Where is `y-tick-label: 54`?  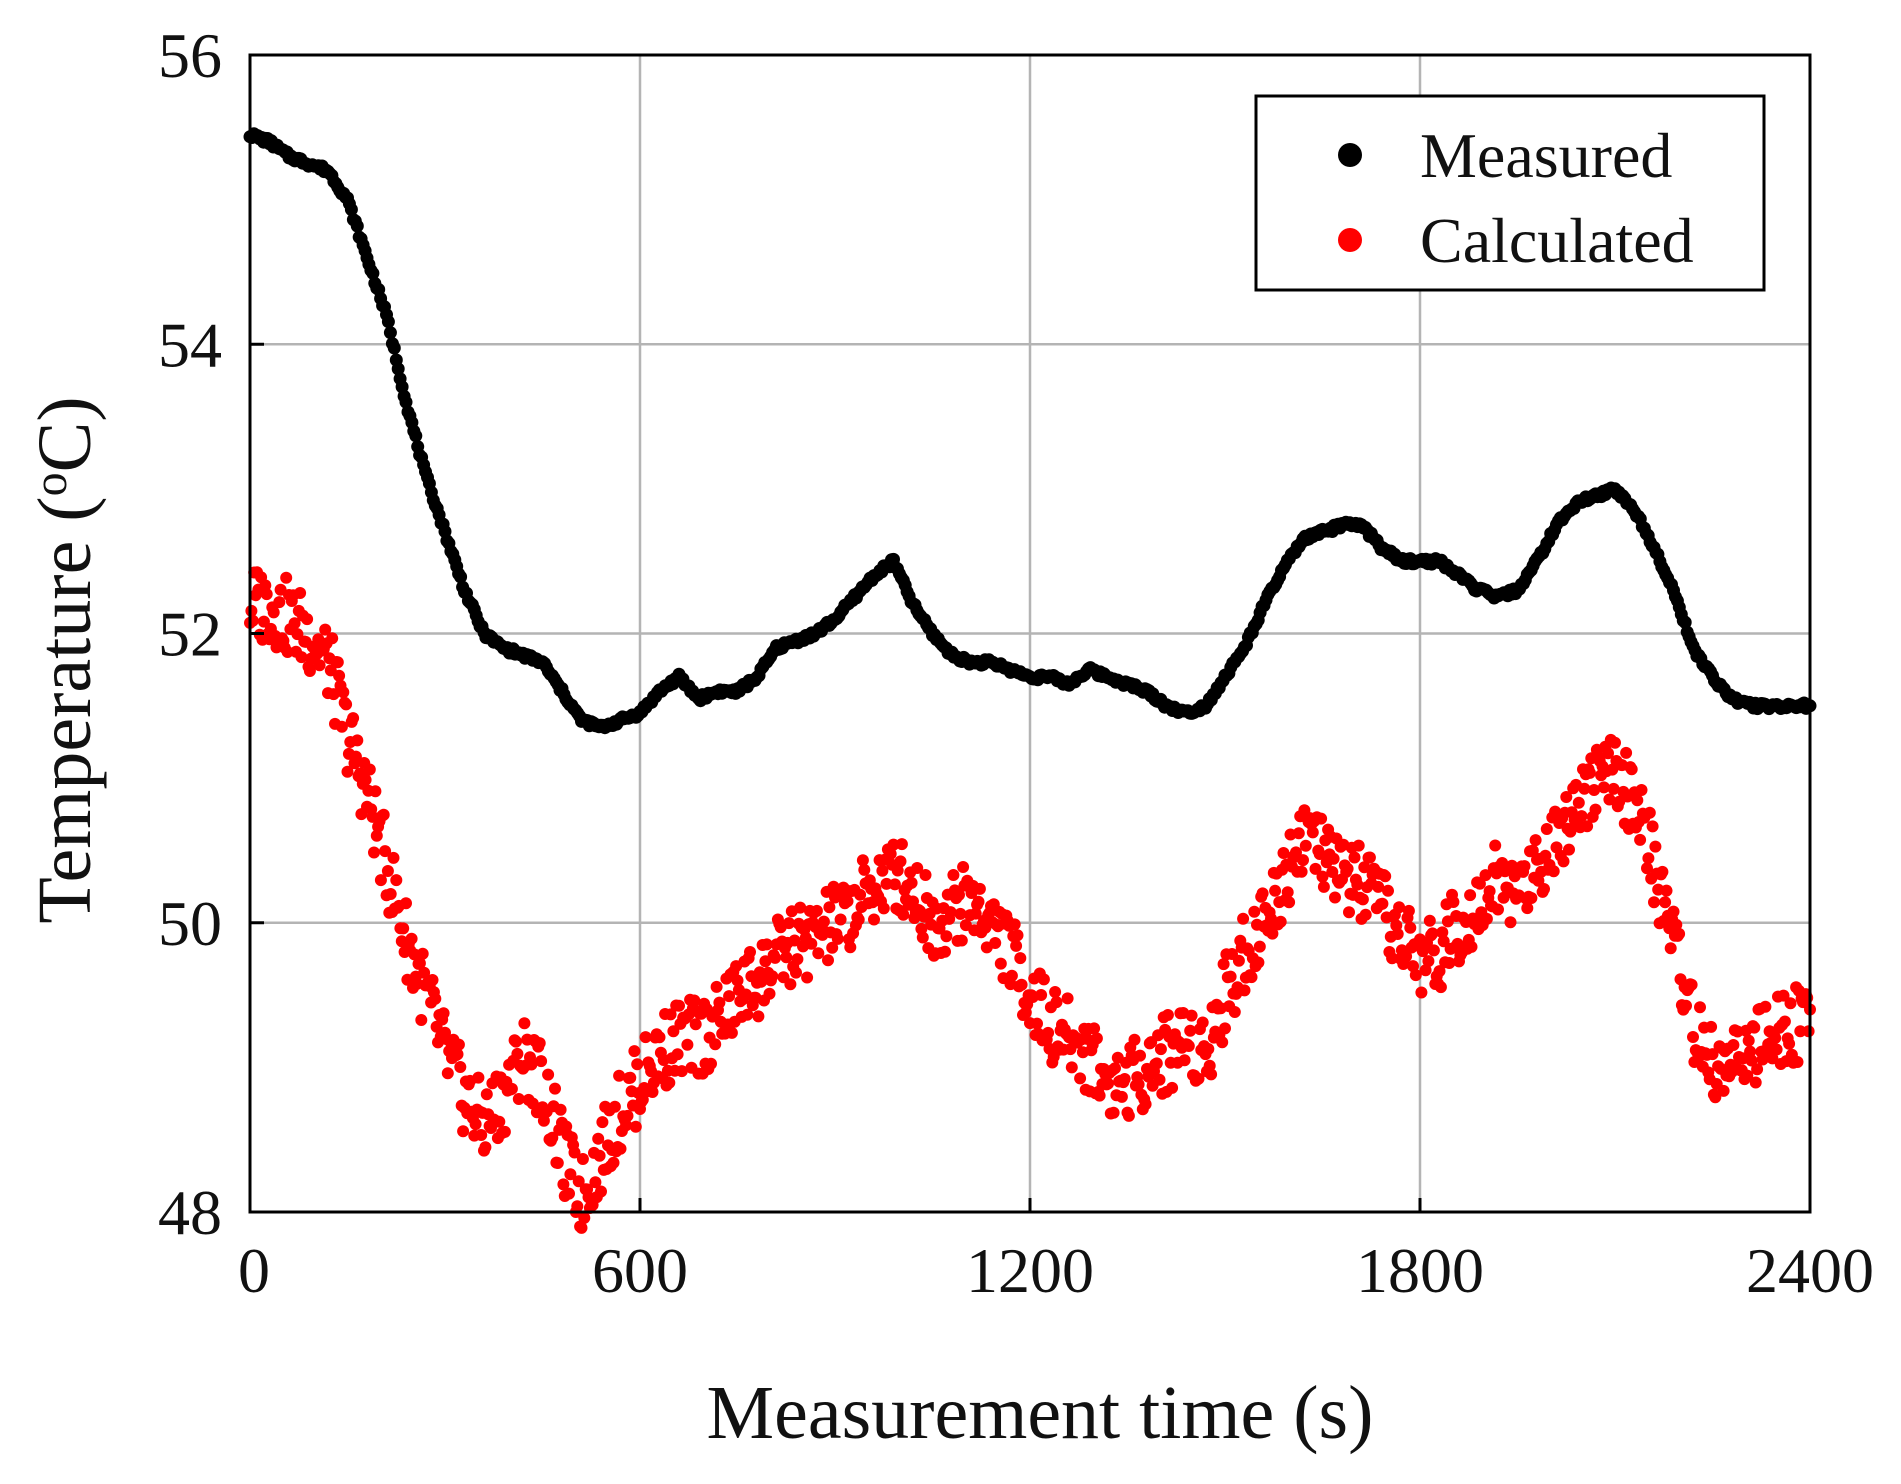 y-tick-label: 54 is located at coordinates (190, 344).